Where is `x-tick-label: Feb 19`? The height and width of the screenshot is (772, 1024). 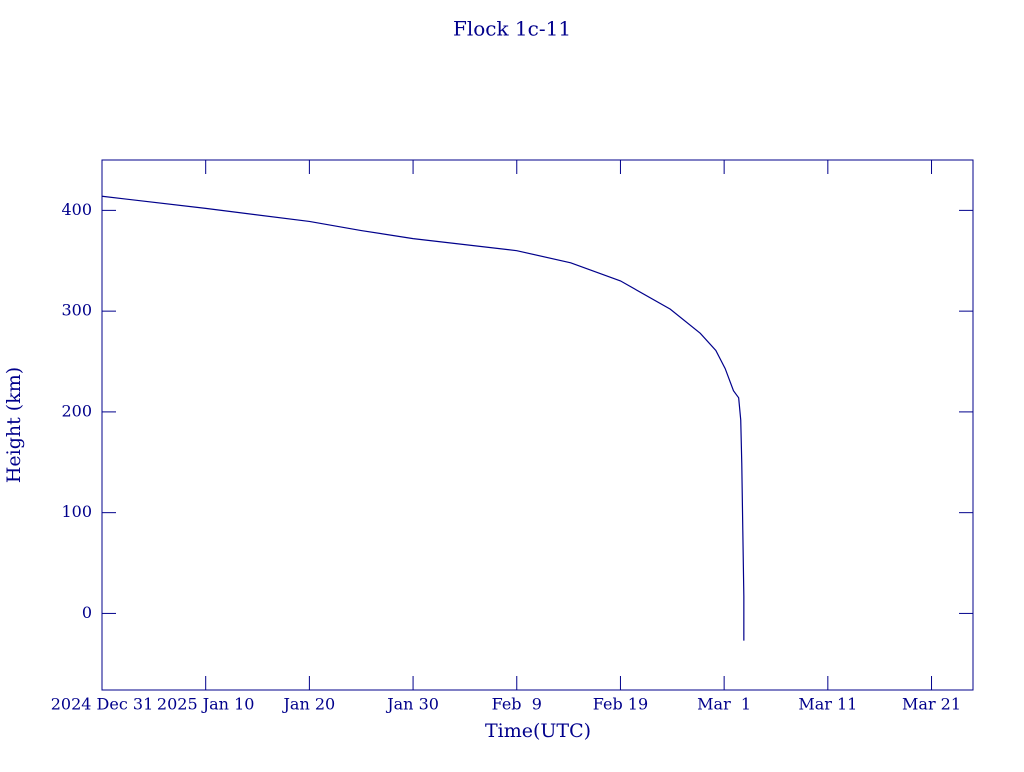
x-tick-label: Feb 19 is located at coordinates (620, 704).